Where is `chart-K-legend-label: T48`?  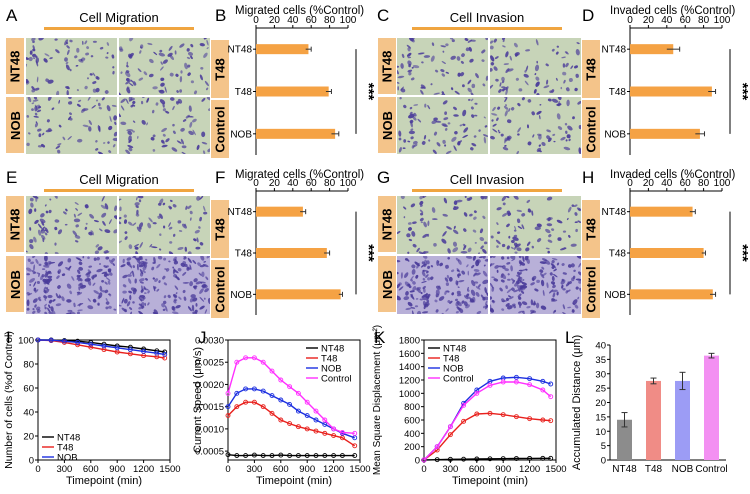 chart-K-legend-label: T48 is located at coordinates (451, 359).